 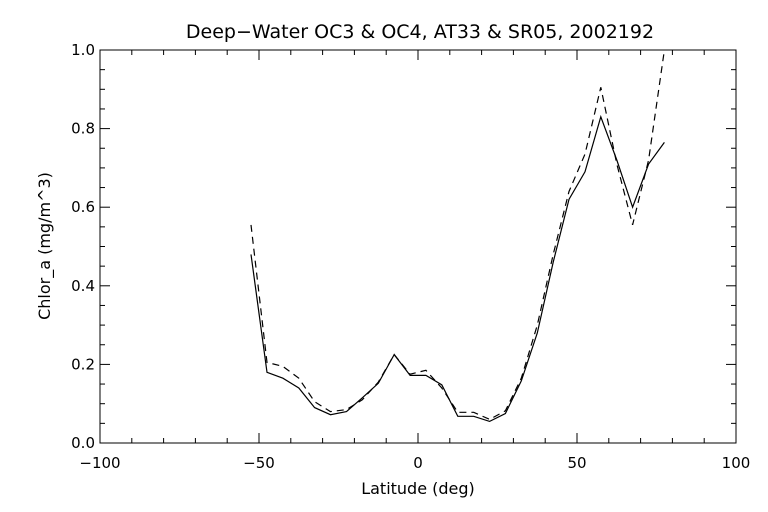 I want to click on y-tick-label: 0.4, so click(x=83, y=286).